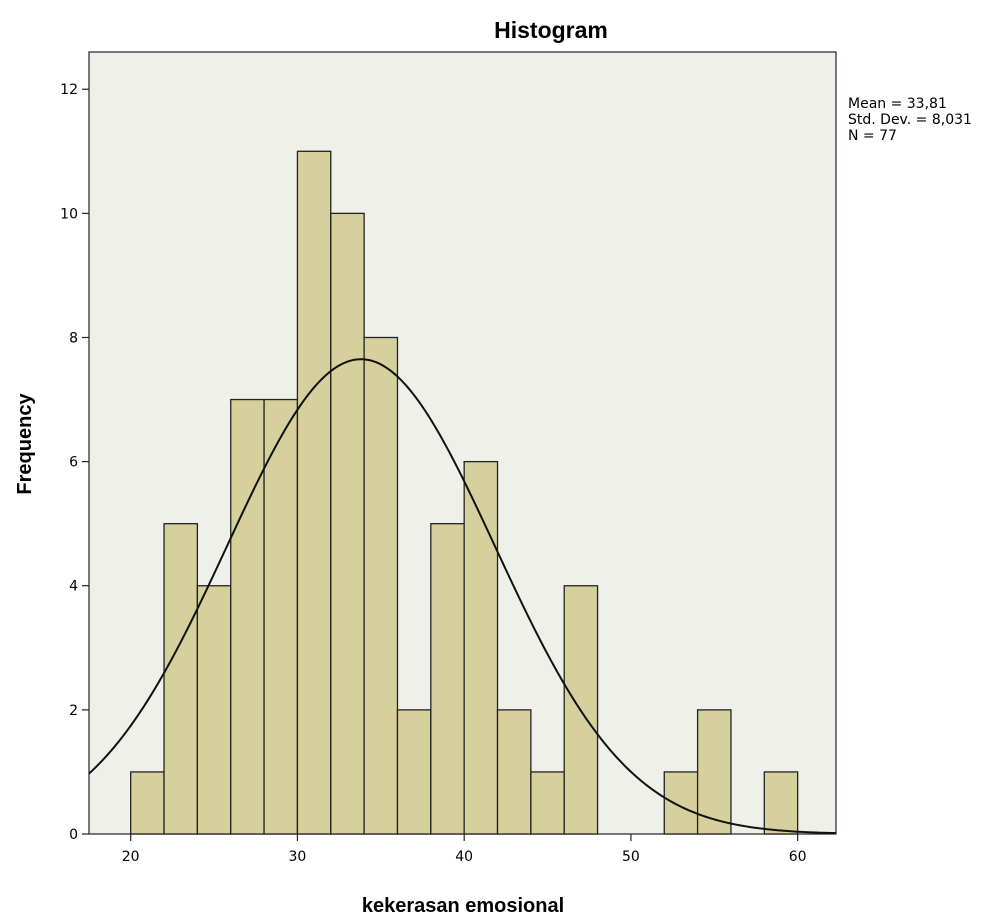  What do you see at coordinates (131, 857) in the screenshot?
I see `x-tick-label: 20` at bounding box center [131, 857].